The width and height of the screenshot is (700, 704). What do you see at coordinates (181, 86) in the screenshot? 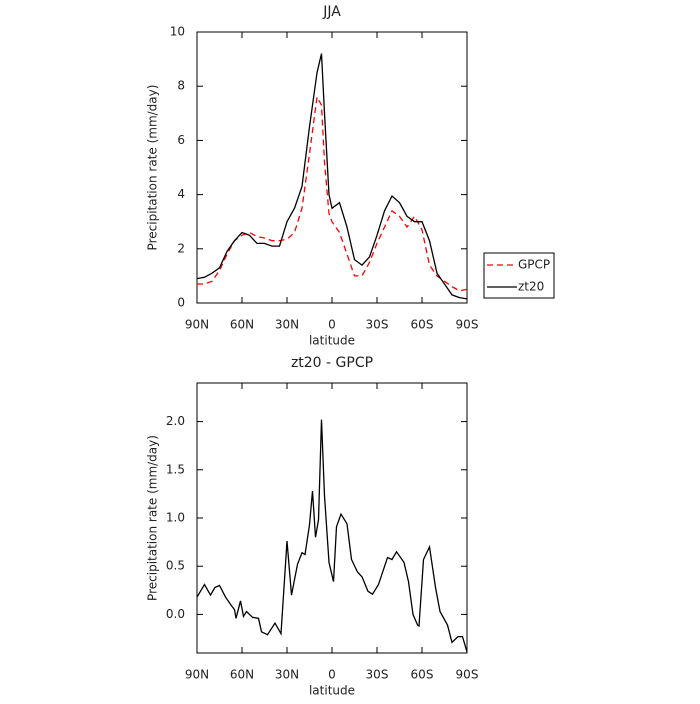
I see `y-tick-label: 8` at bounding box center [181, 86].